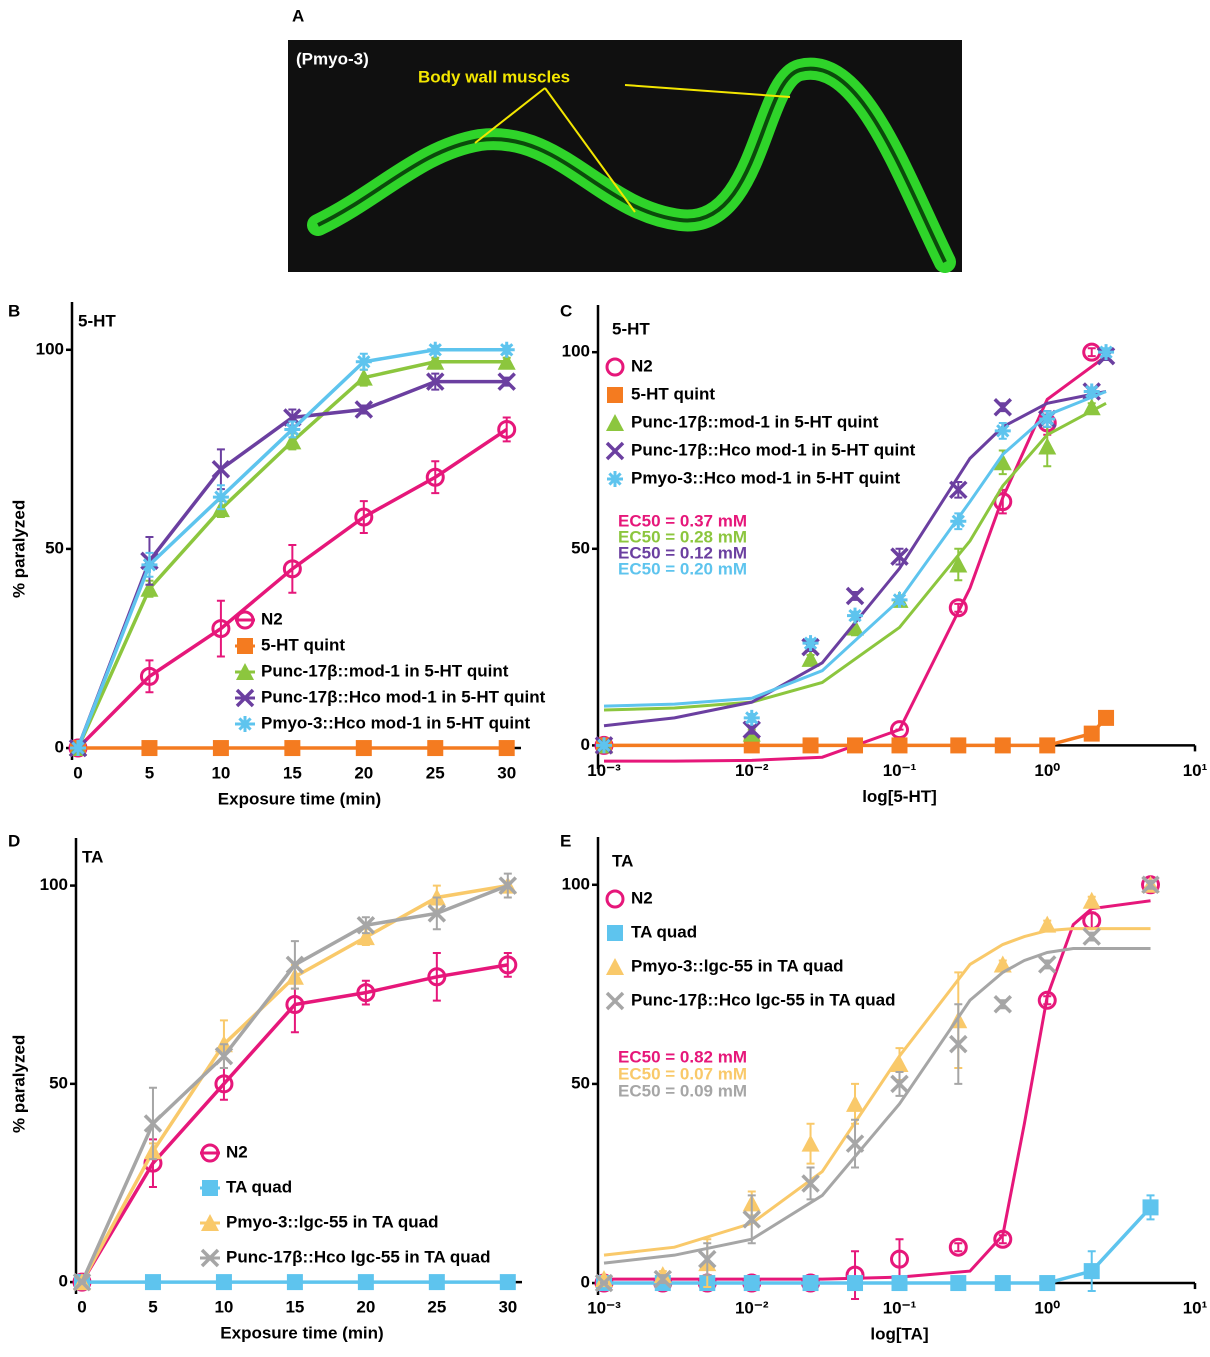 The image size is (1210, 1357). I want to click on ec50-annotation: EC50 = 0.20 mM, so click(682, 568).